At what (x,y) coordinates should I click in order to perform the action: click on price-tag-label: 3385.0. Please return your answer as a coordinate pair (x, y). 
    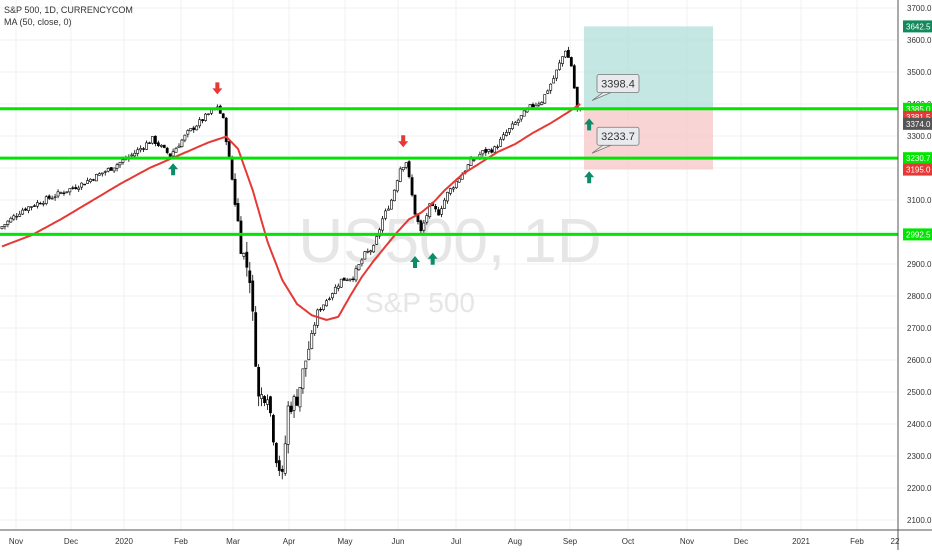
    Looking at the image, I should click on (918, 109).